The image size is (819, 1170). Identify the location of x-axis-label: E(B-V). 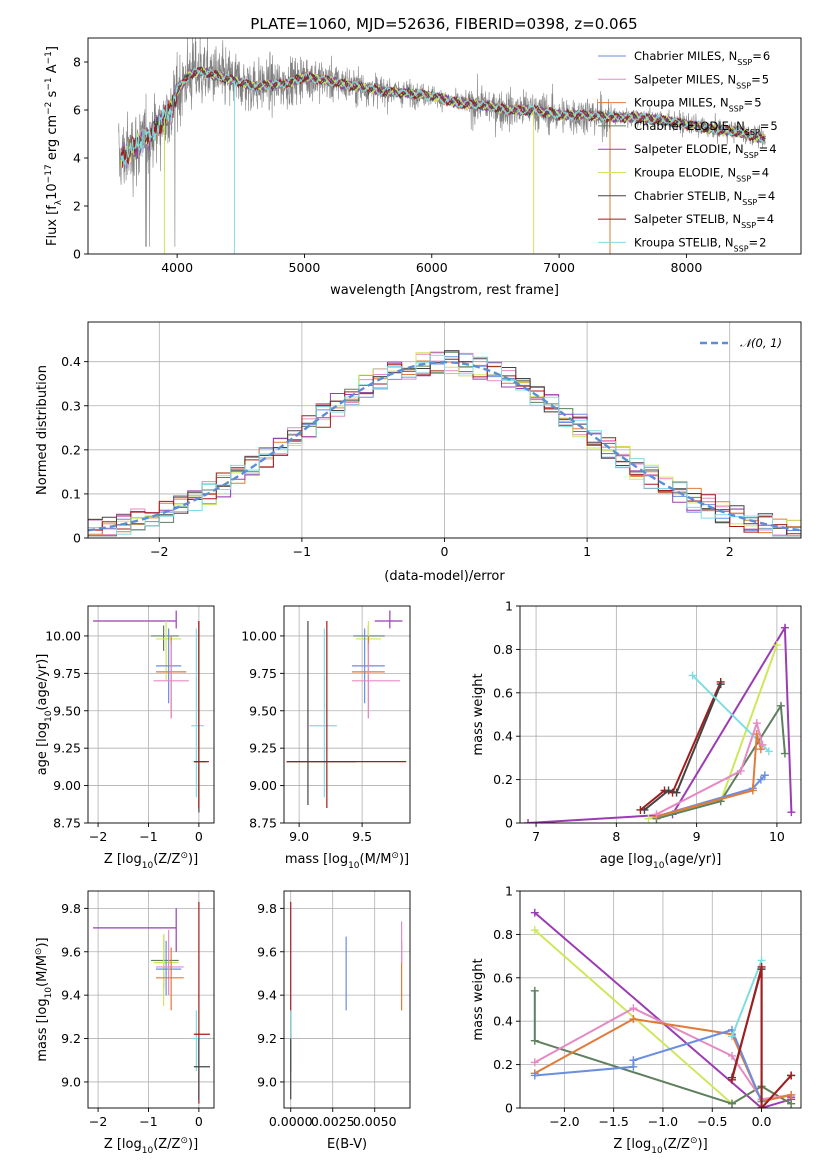
(347, 1144).